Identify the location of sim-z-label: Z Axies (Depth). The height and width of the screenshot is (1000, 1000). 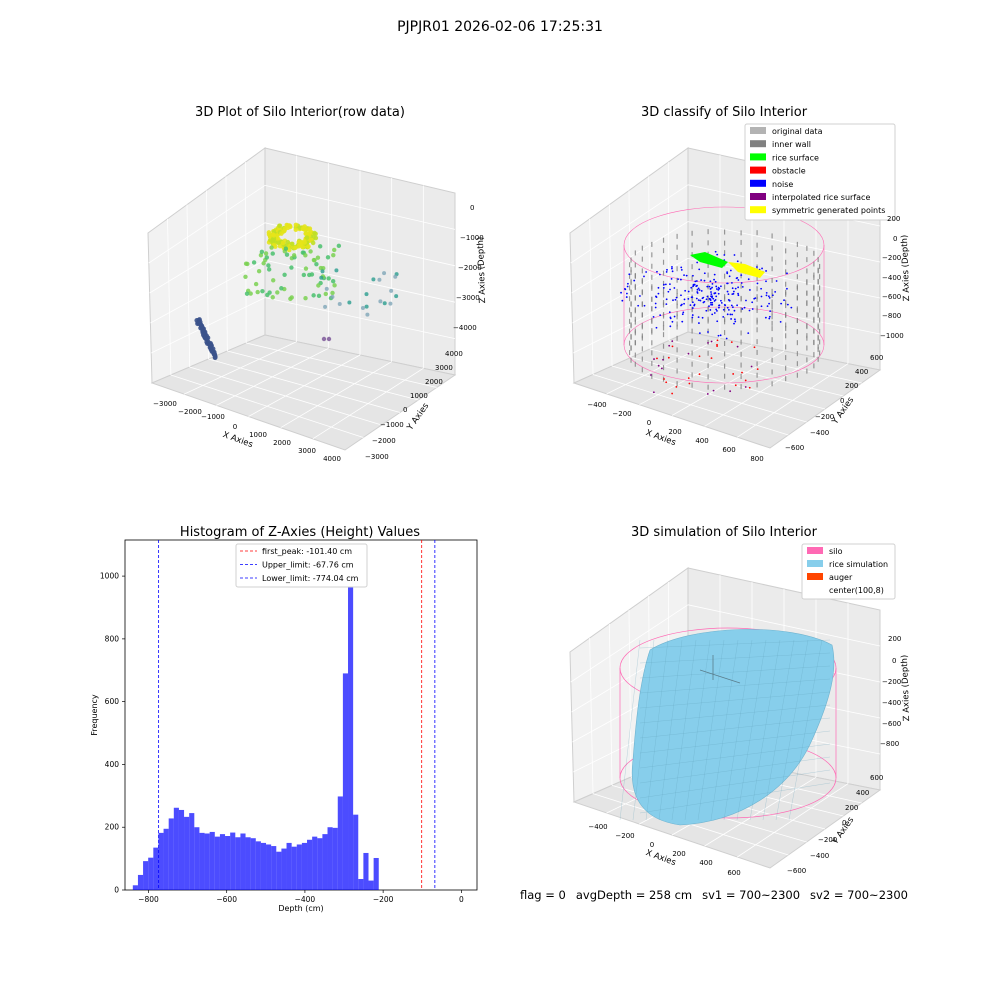
(906, 688).